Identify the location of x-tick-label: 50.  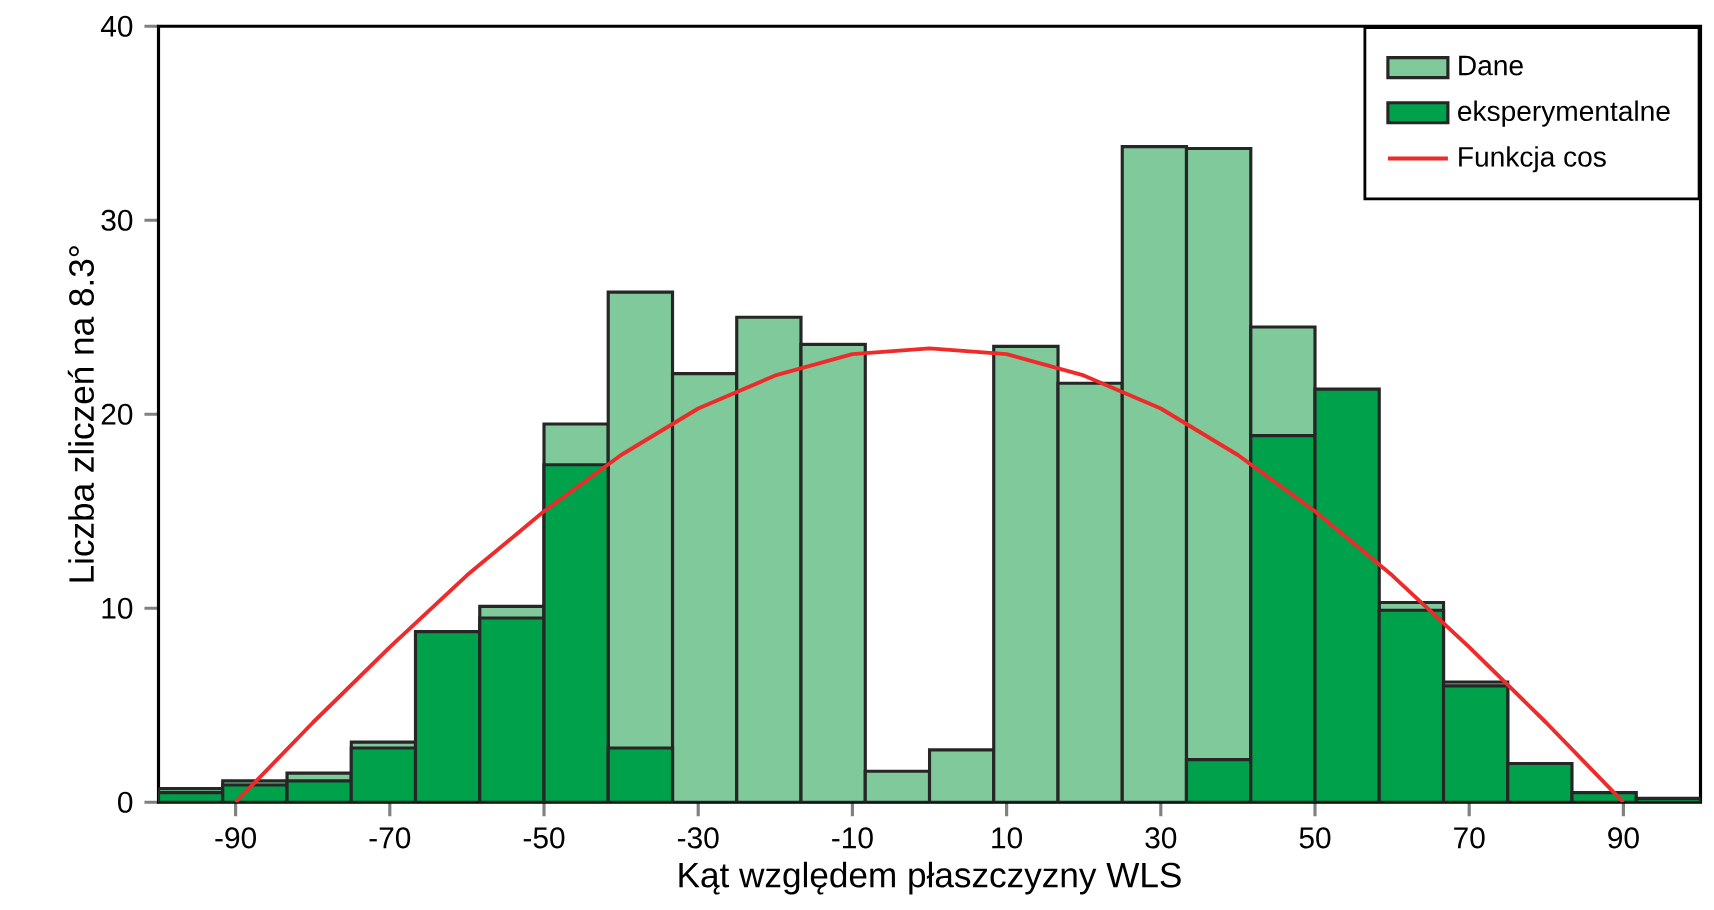
(1315, 838).